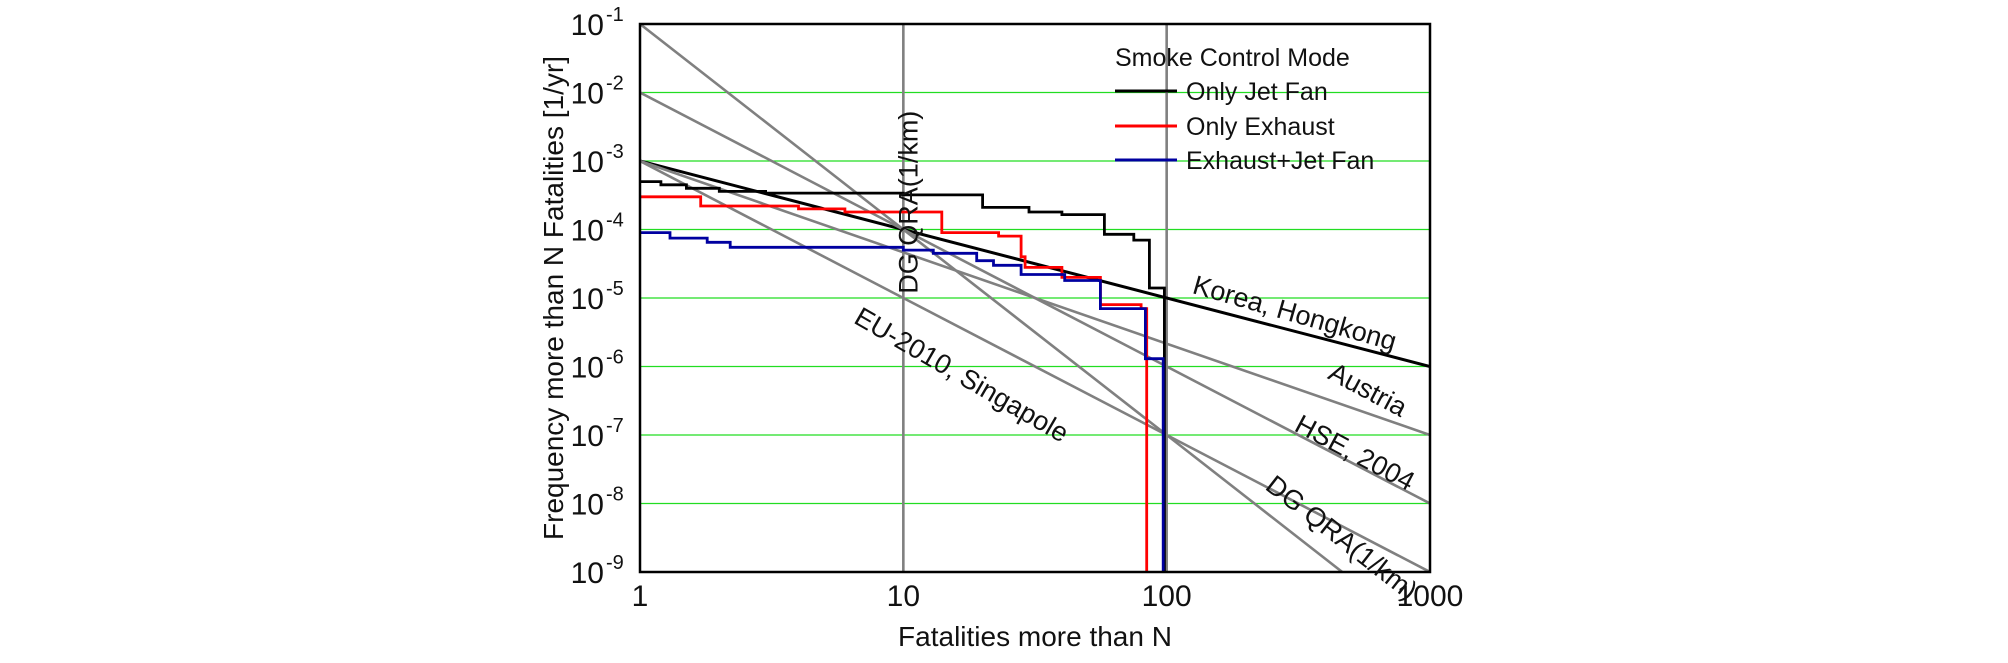  What do you see at coordinates (553, 298) in the screenshot?
I see `y-axis-label: Frequency more than N Fatalities [1/yr]` at bounding box center [553, 298].